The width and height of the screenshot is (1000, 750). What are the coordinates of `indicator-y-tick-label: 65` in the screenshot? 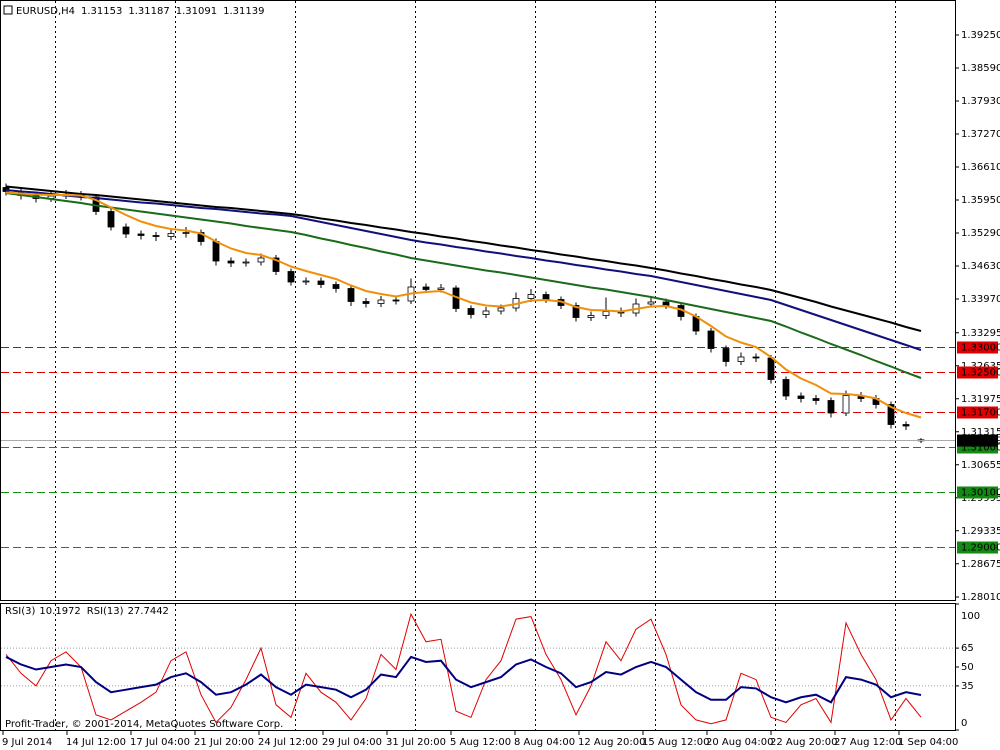 It's located at (967, 648).